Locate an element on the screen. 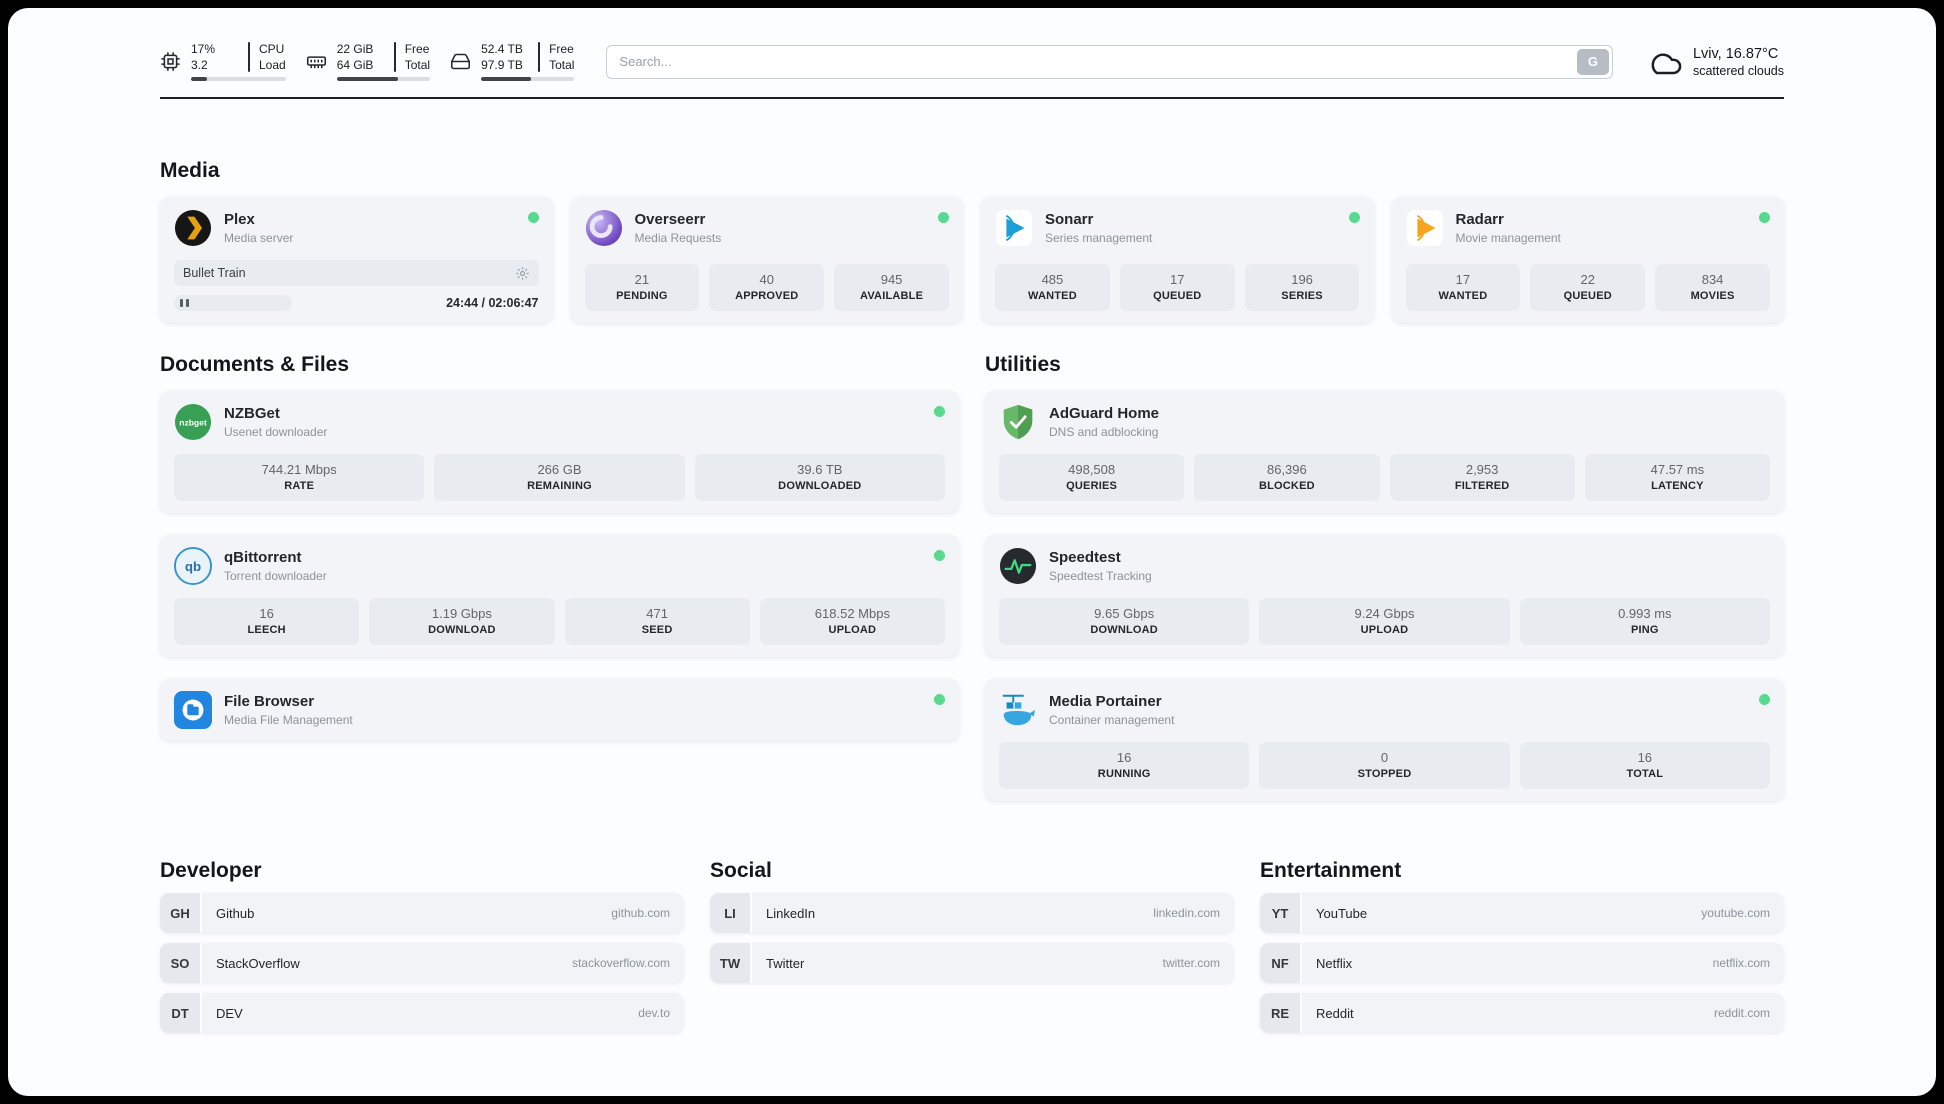  stat-running: 16 RUNNING is located at coordinates (1124, 765).